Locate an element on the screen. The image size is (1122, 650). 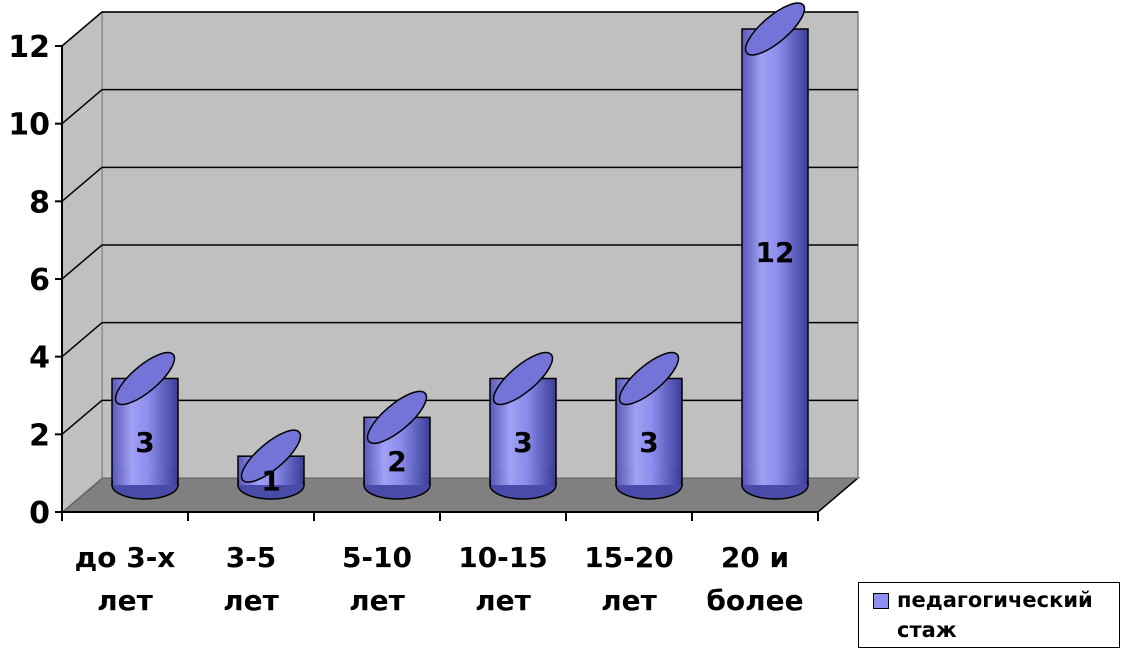
y-tick-label: 12 is located at coordinates (29, 47).